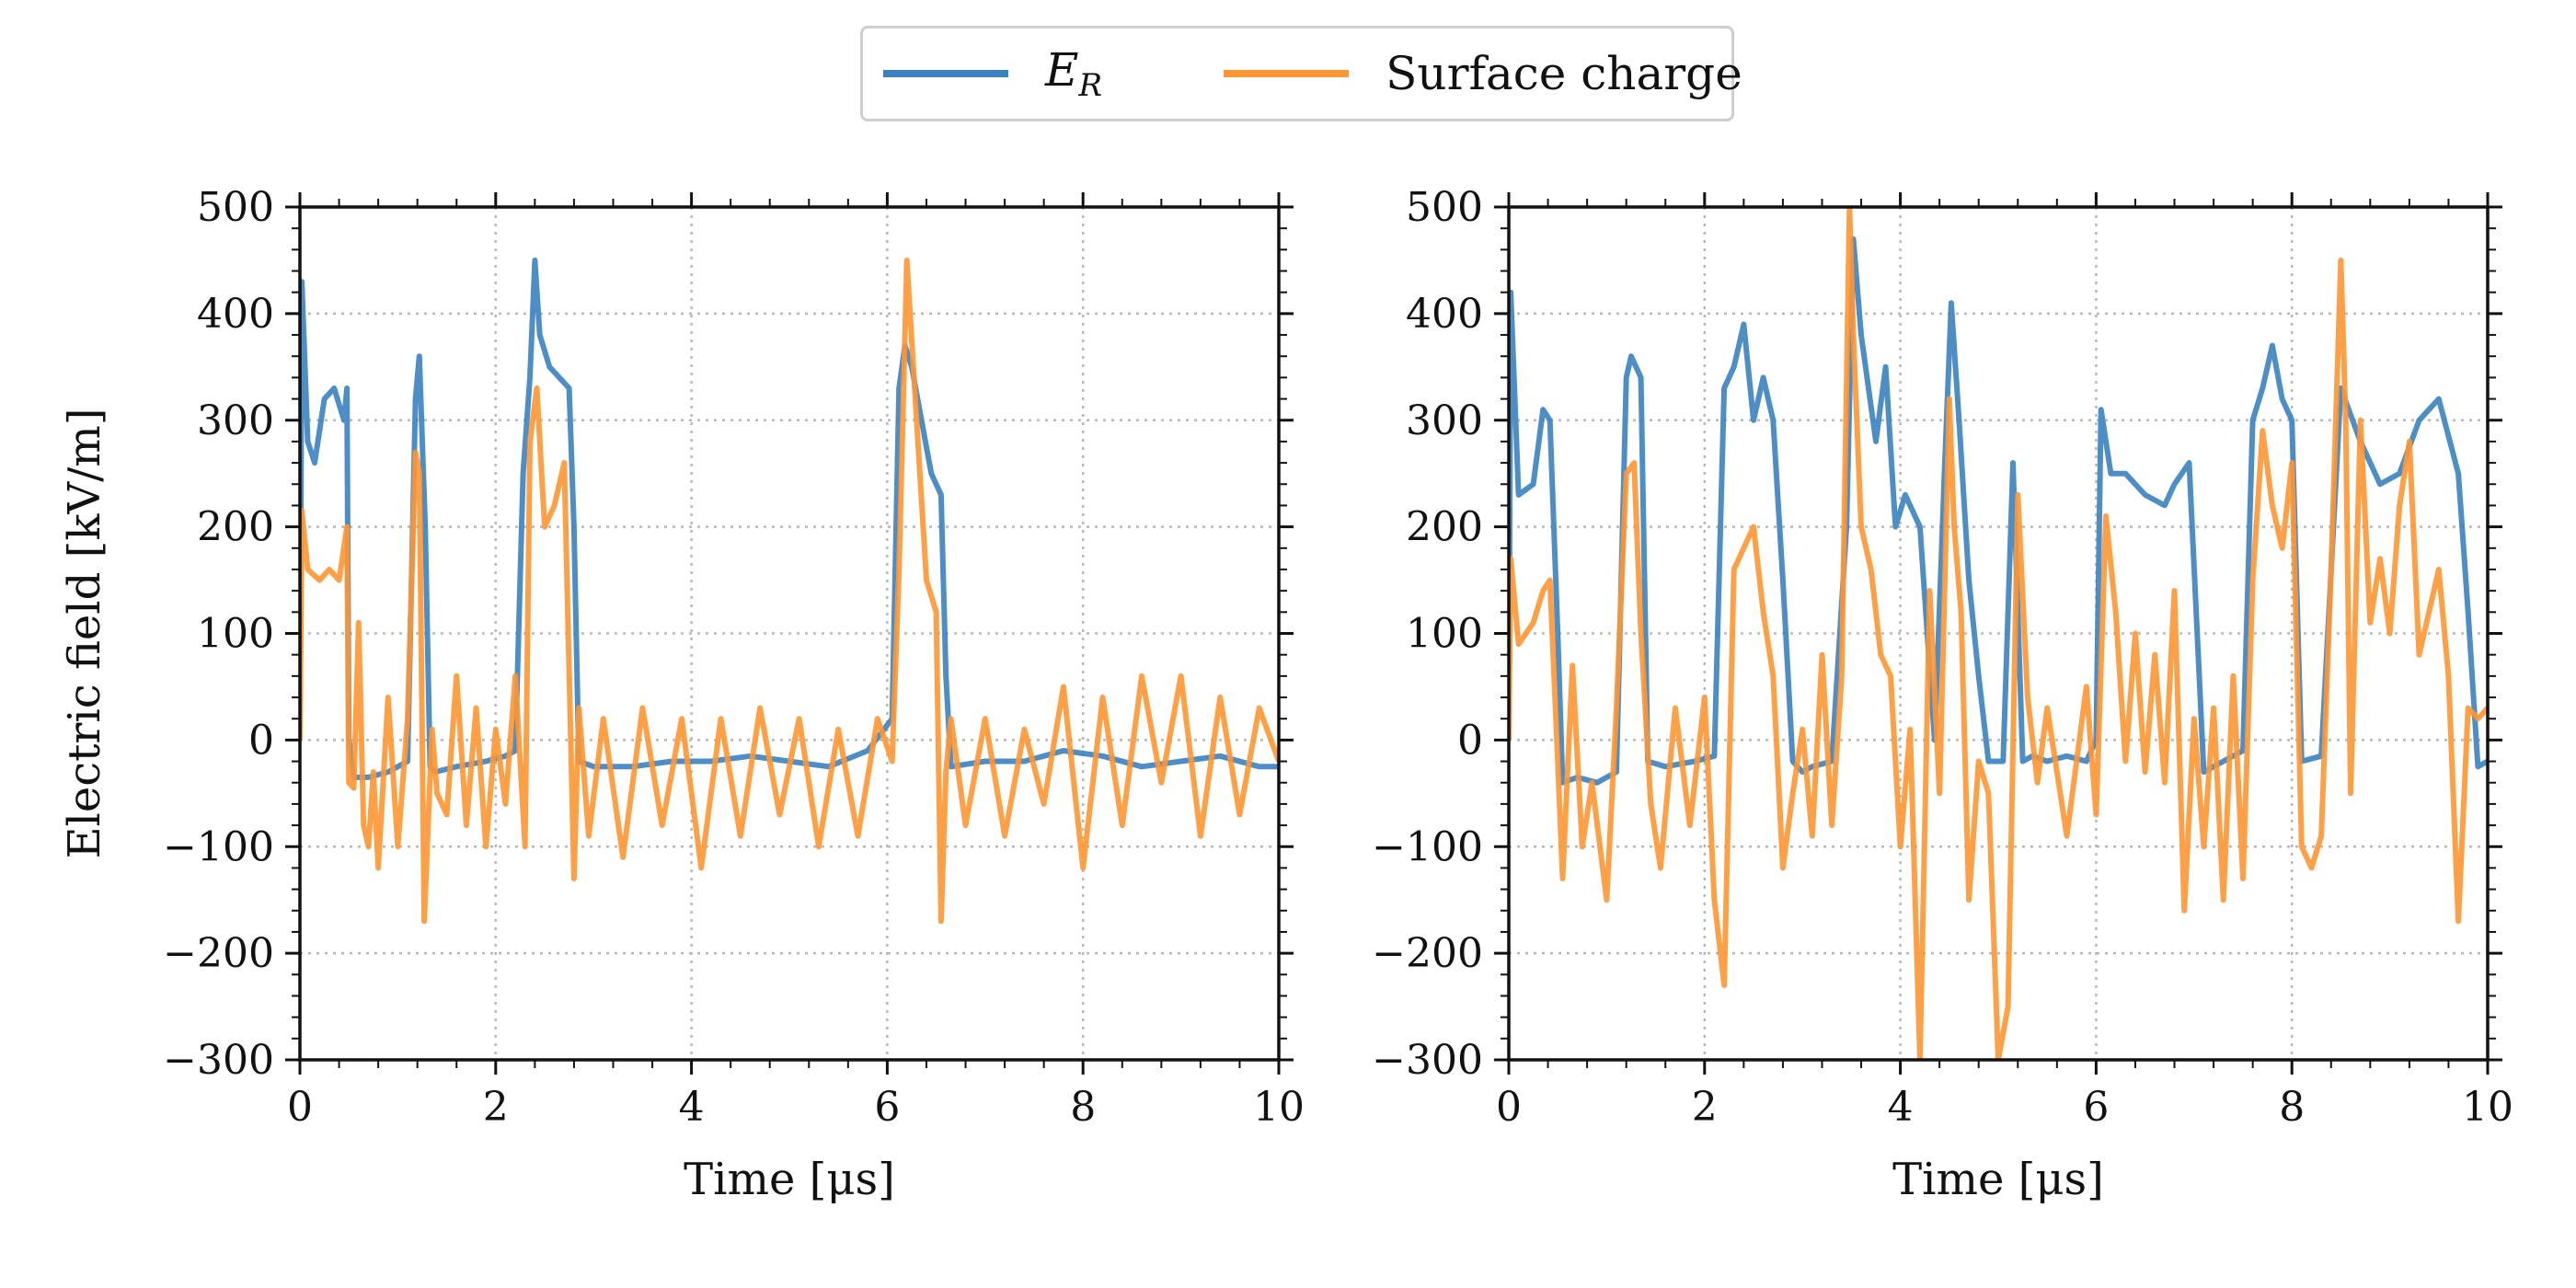 The height and width of the screenshot is (1288, 2576). I want to click on legend-label-surface-charge: Surface charge, so click(1564, 73).